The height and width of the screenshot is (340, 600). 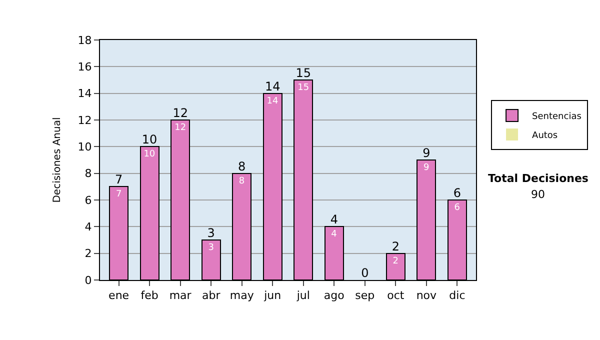 I want to click on text: 90, so click(x=538, y=194).